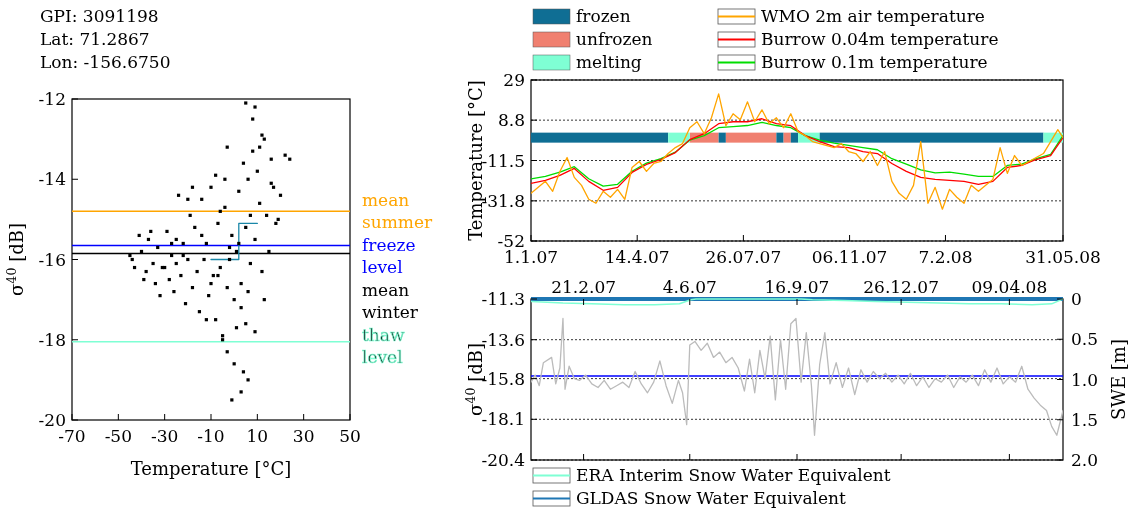 Image resolution: width=1133 pixels, height=508 pixels. I want to click on legend-label: GLDAS Snow Water Equivalent, so click(711, 498).